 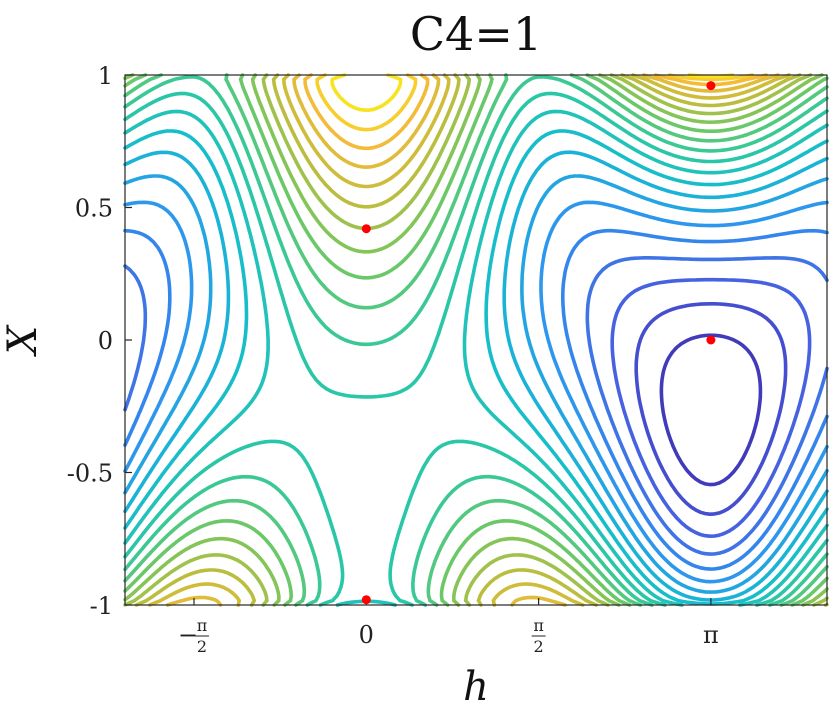 I want to click on y-tick-label-0: 1, so click(x=105, y=76).